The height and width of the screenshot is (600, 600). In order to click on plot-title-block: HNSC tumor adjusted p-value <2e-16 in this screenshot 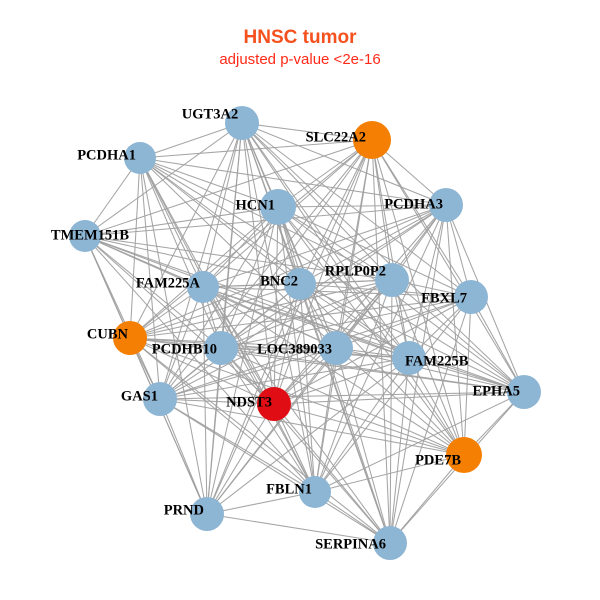, I will do `click(300, 47)`.